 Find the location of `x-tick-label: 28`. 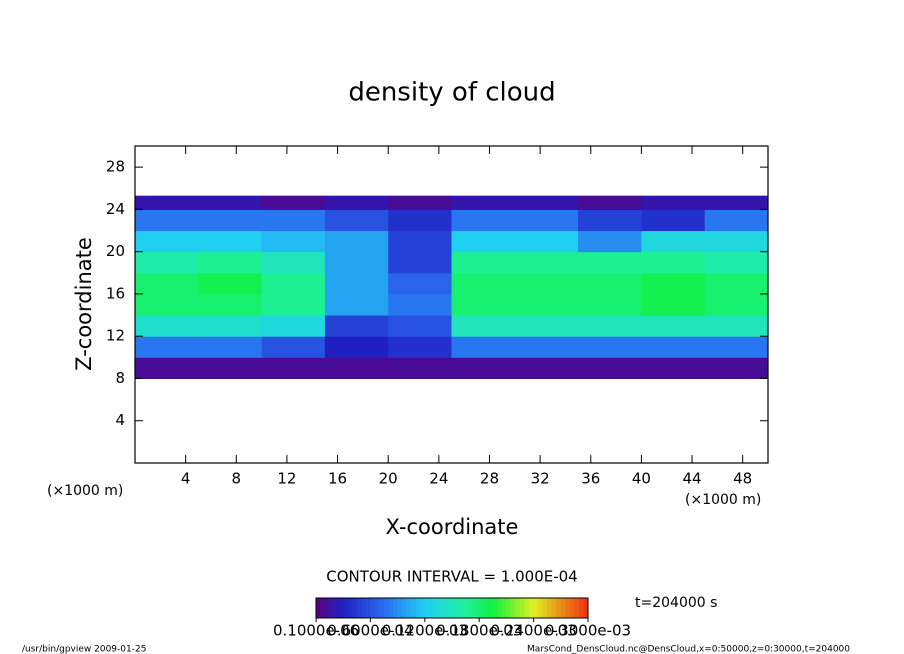

x-tick-label: 28 is located at coordinates (489, 479).